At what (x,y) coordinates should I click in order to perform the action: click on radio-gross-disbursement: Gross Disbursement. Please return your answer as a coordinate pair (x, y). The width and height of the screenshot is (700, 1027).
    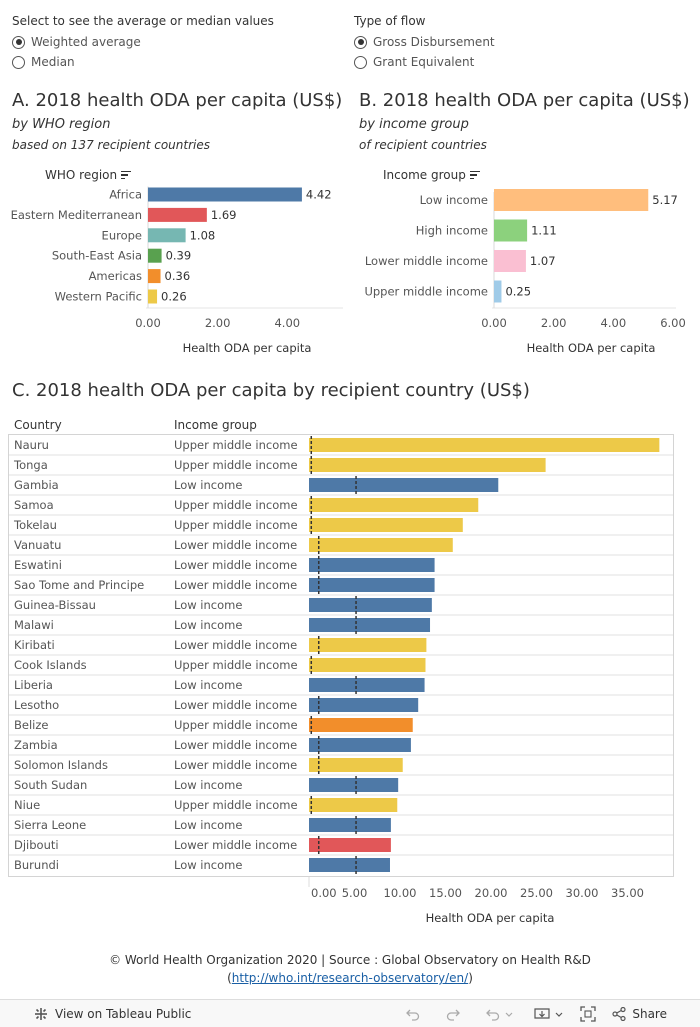
    Looking at the image, I should click on (424, 42).